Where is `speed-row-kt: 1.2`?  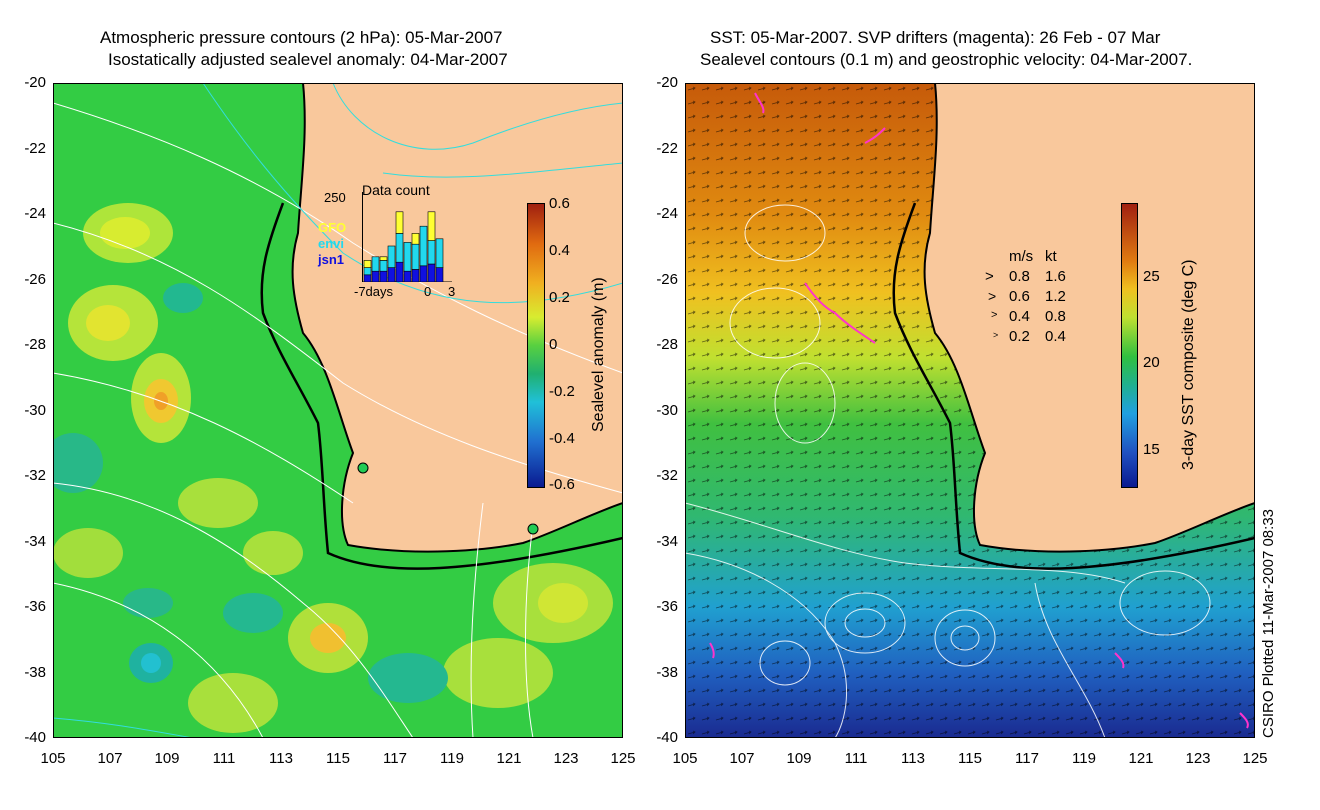
speed-row-kt: 1.2 is located at coordinates (1055, 296).